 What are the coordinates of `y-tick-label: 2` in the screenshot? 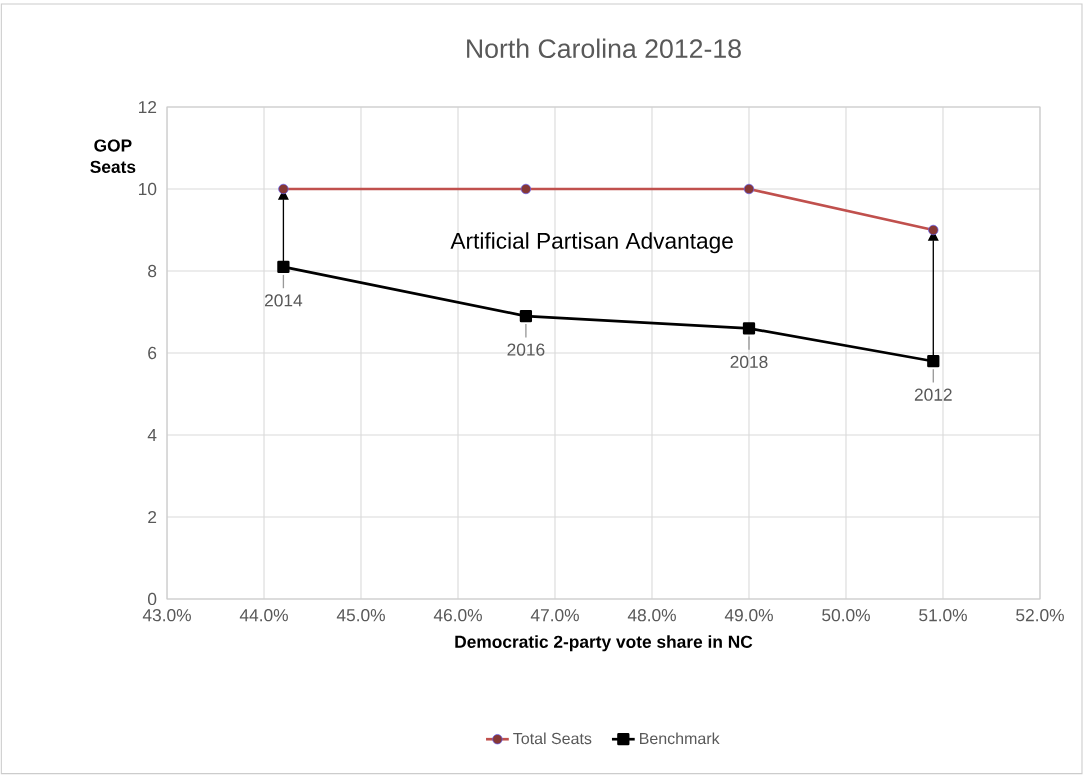 It's located at (152, 517).